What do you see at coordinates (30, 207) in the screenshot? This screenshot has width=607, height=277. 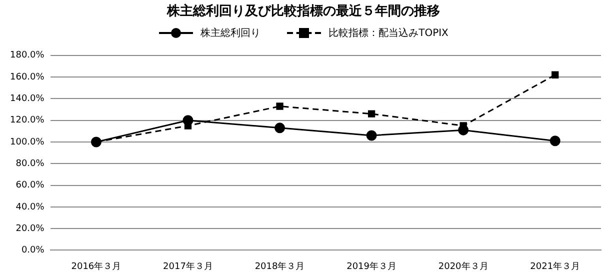 I see `y-tick-label: 40.0%` at bounding box center [30, 207].